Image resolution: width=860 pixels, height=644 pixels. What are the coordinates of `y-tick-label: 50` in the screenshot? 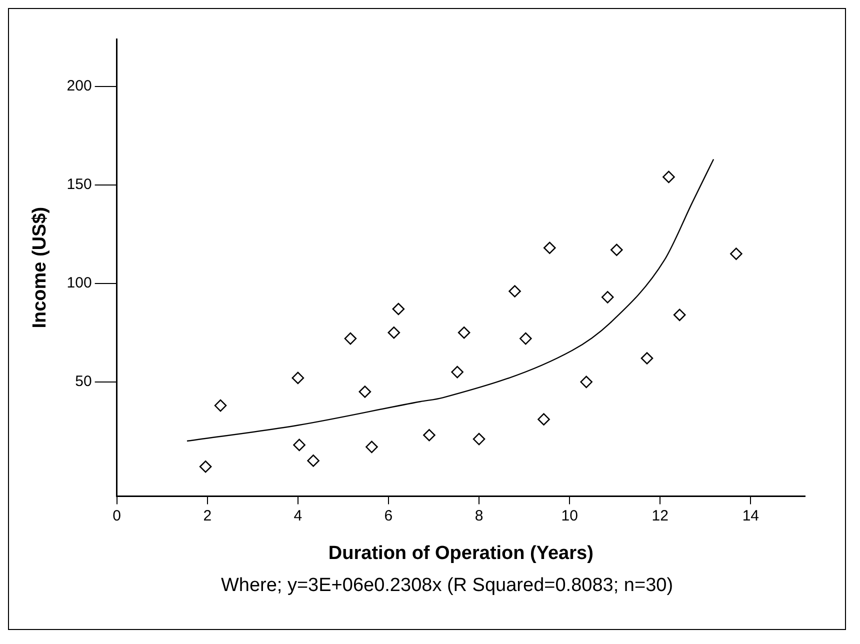 It's located at (83, 381).